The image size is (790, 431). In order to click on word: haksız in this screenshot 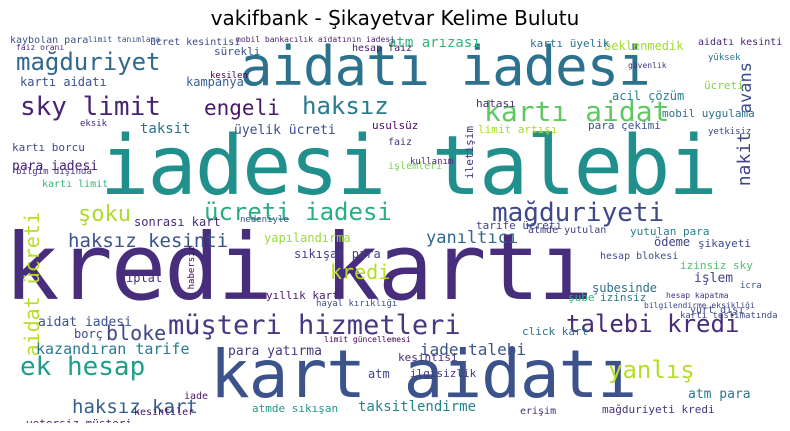, I will do `click(345, 106)`.